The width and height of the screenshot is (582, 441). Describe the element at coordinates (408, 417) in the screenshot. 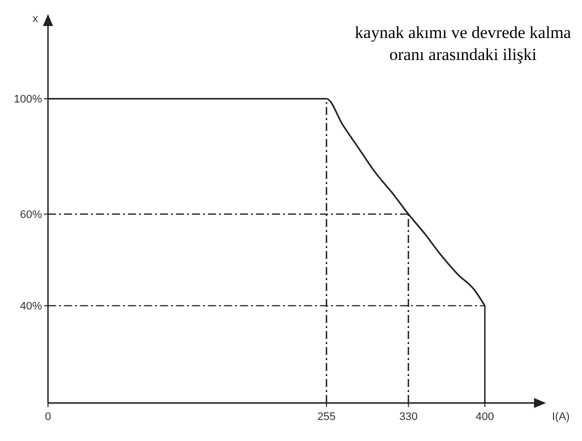

I see `x-tick-label: 330` at that location.